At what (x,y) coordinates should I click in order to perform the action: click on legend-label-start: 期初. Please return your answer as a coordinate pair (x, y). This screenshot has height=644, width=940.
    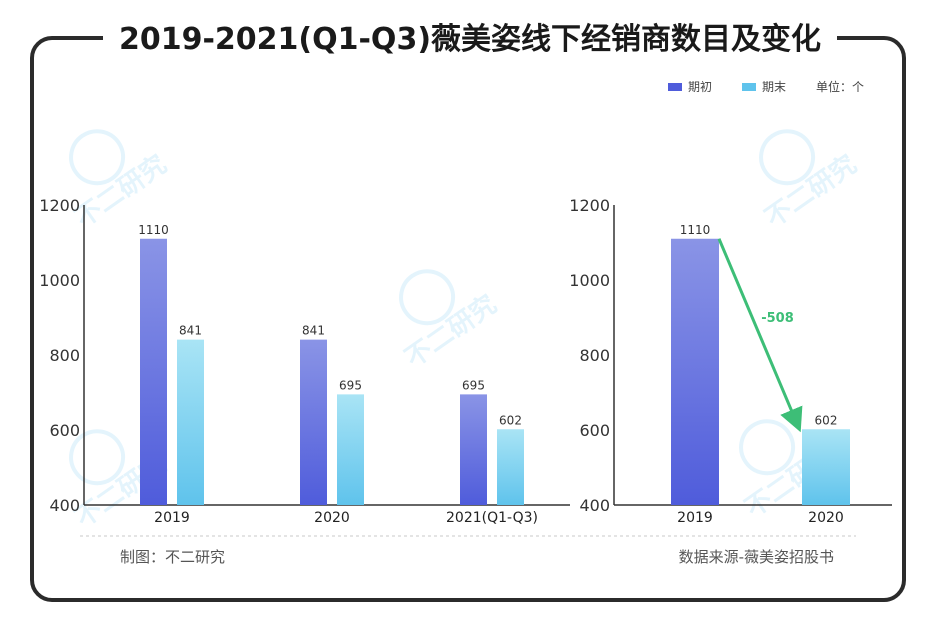
    Looking at the image, I should click on (700, 87).